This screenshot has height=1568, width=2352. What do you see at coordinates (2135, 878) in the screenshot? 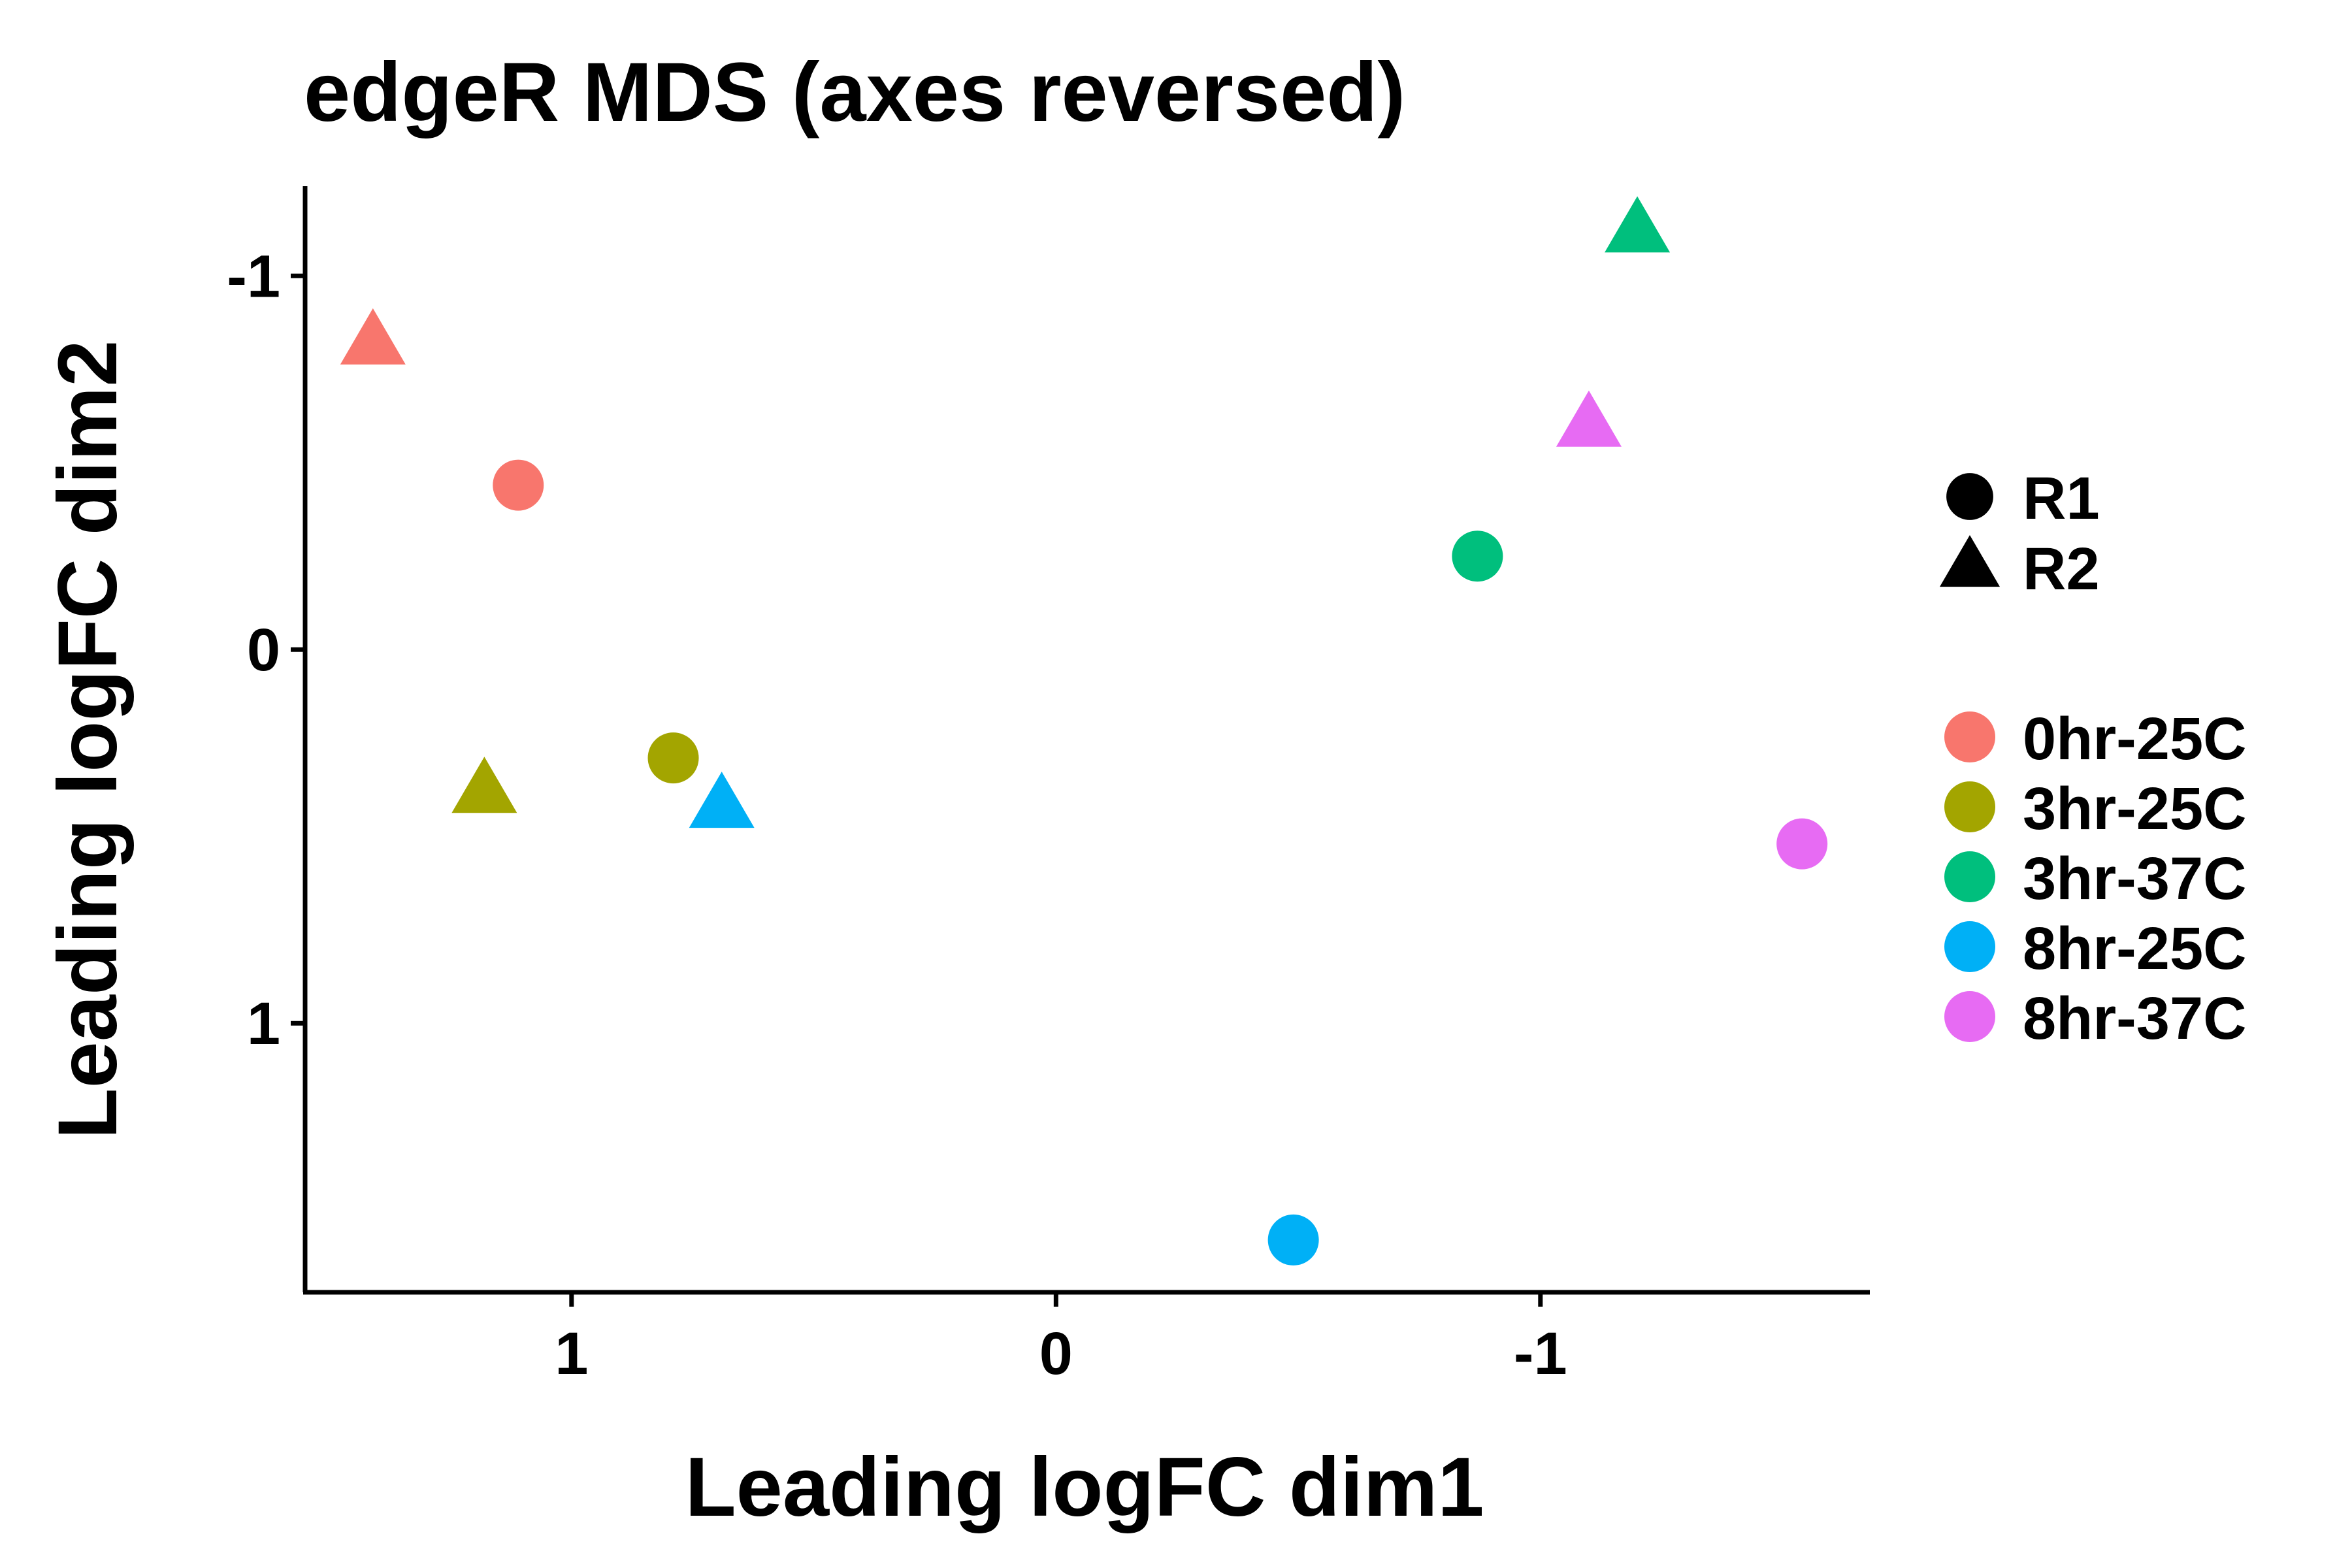
I see `color-legend-label: 3hr-37C` at bounding box center [2135, 878].